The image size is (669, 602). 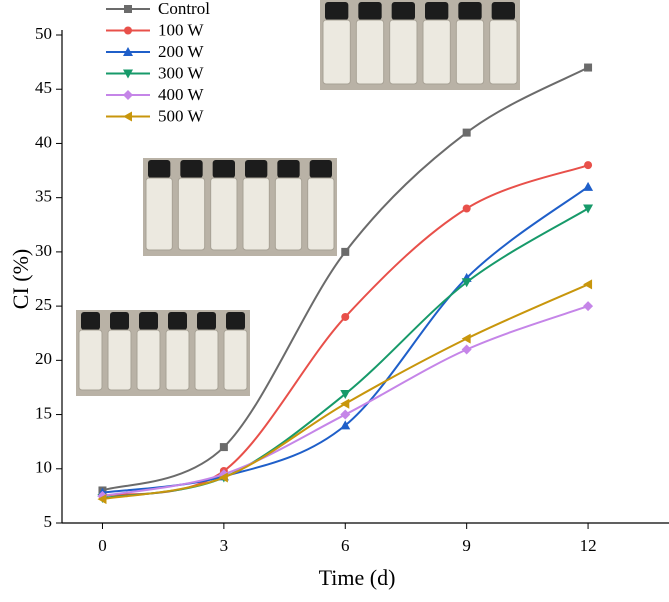 What do you see at coordinates (102, 545) in the screenshot?
I see `x-tick-label: 0` at bounding box center [102, 545].